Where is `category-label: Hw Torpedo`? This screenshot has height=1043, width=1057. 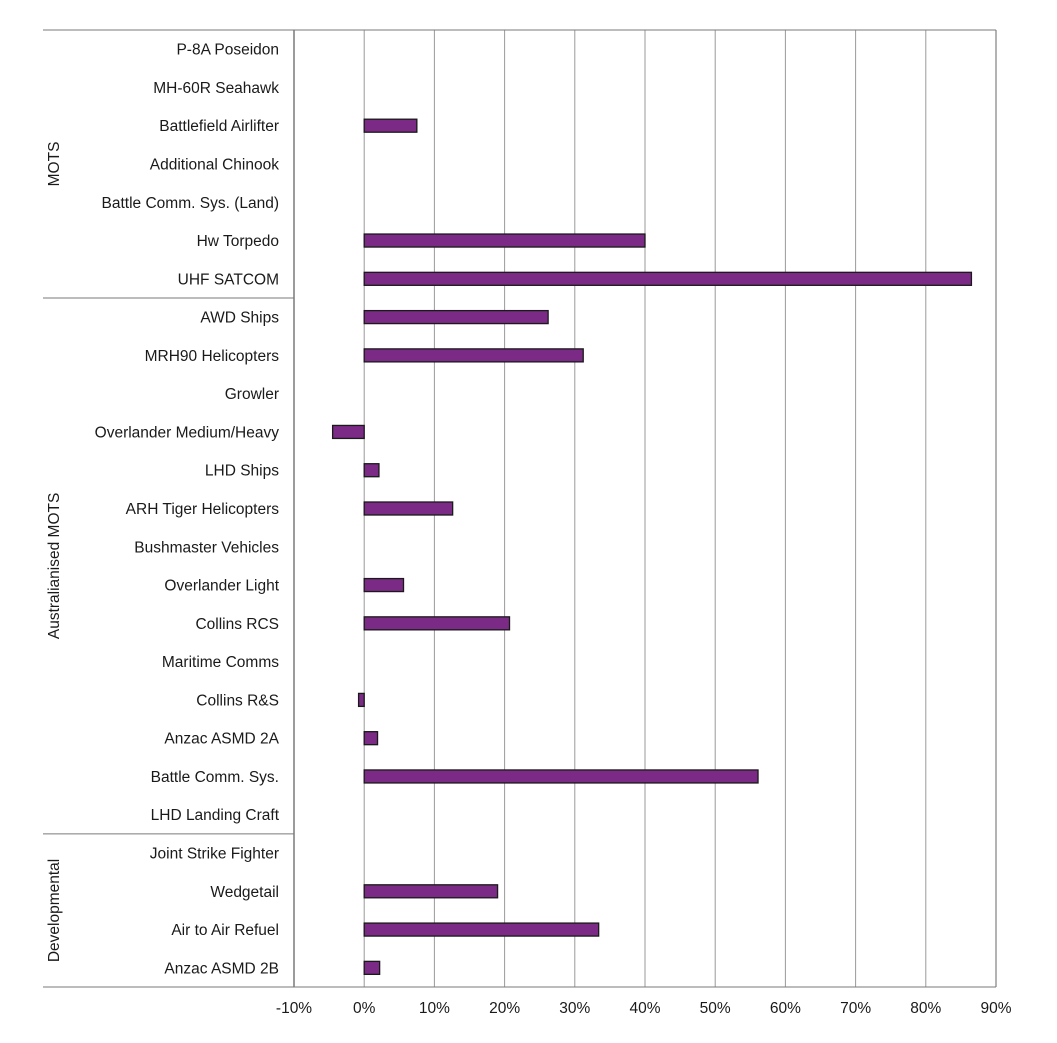 category-label: Hw Torpedo is located at coordinates (238, 241).